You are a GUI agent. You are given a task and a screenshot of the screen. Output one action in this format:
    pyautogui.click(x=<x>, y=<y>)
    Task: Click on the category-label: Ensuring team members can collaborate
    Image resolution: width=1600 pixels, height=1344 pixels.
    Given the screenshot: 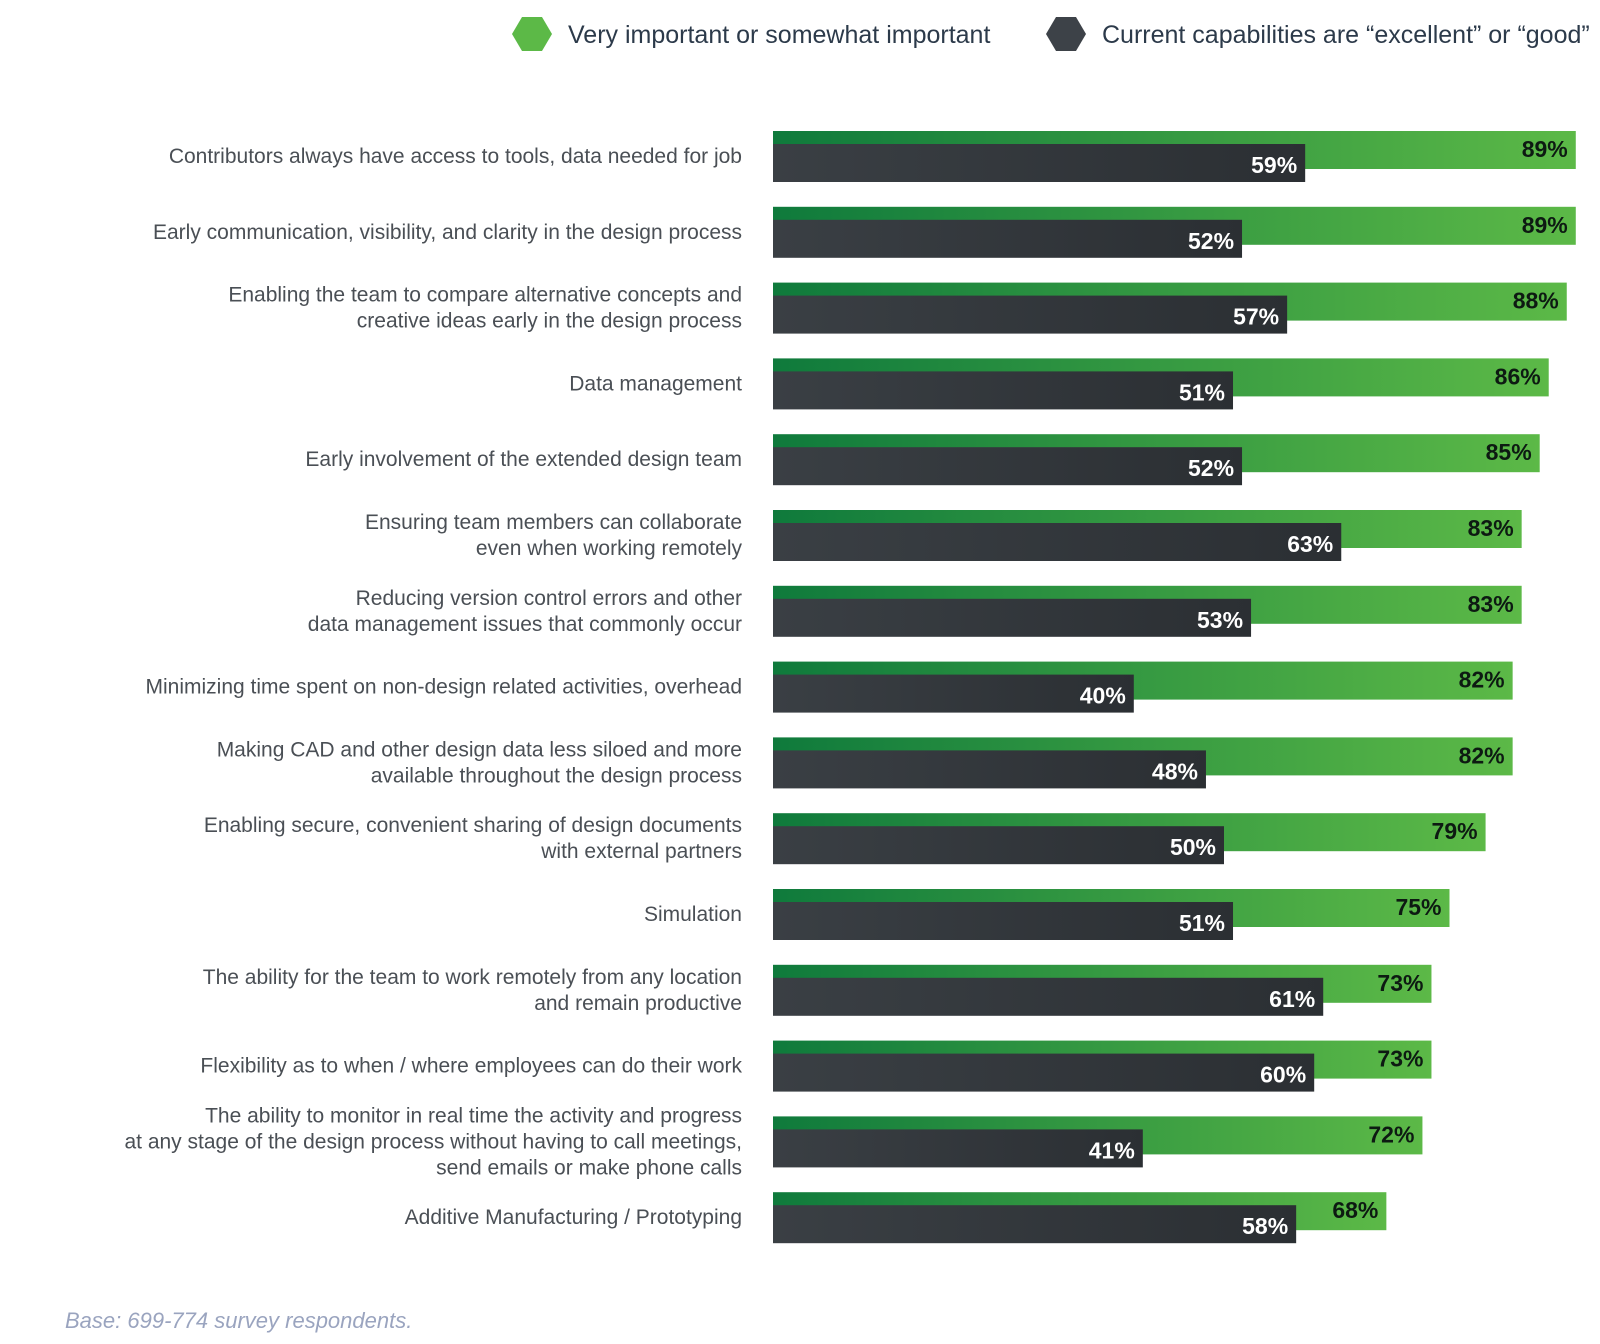 What is the action you would take?
    pyautogui.click(x=553, y=522)
    